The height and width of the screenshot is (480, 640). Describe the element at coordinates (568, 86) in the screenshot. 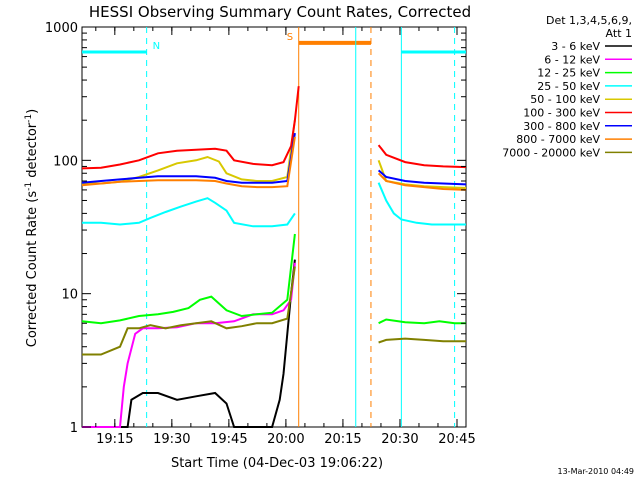

I see `legend-label: 25 - 50 keV` at that location.